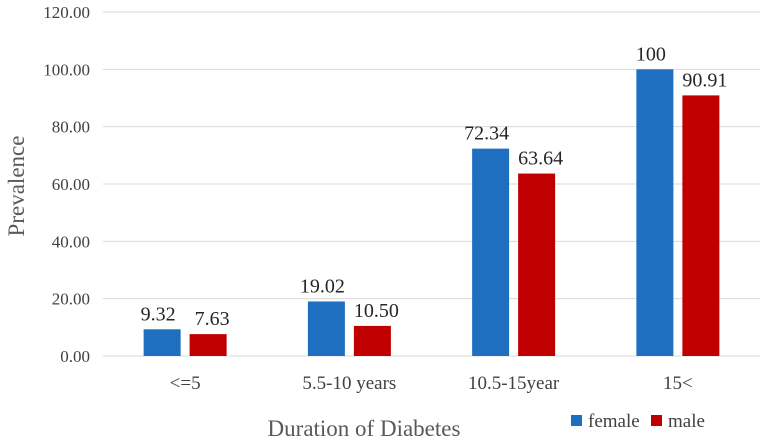 The height and width of the screenshot is (443, 765). I want to click on legend-label-male: male, so click(686, 421).